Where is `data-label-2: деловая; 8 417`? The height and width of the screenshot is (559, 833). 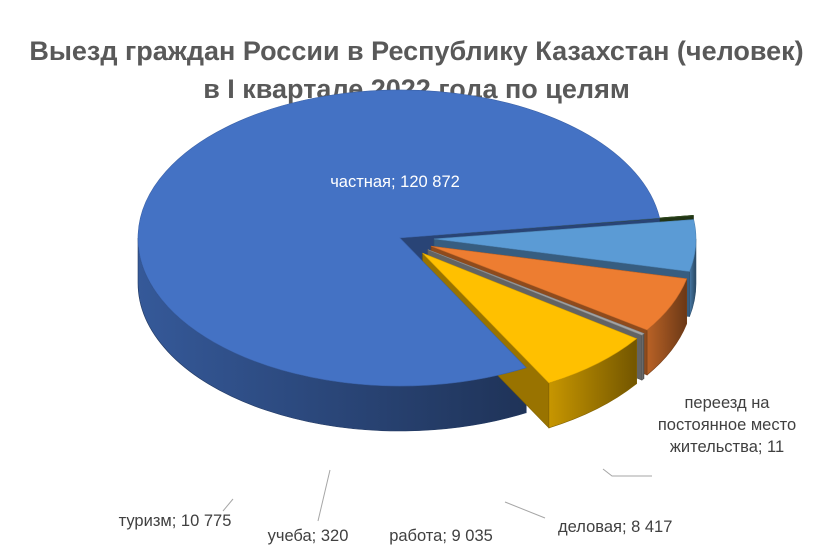 data-label-2: деловая; 8 417 is located at coordinates (615, 527).